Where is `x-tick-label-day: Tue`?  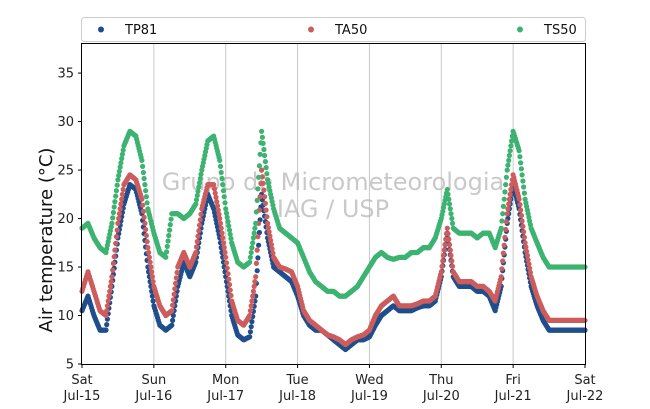
x-tick-label-day: Tue is located at coordinates (296, 380).